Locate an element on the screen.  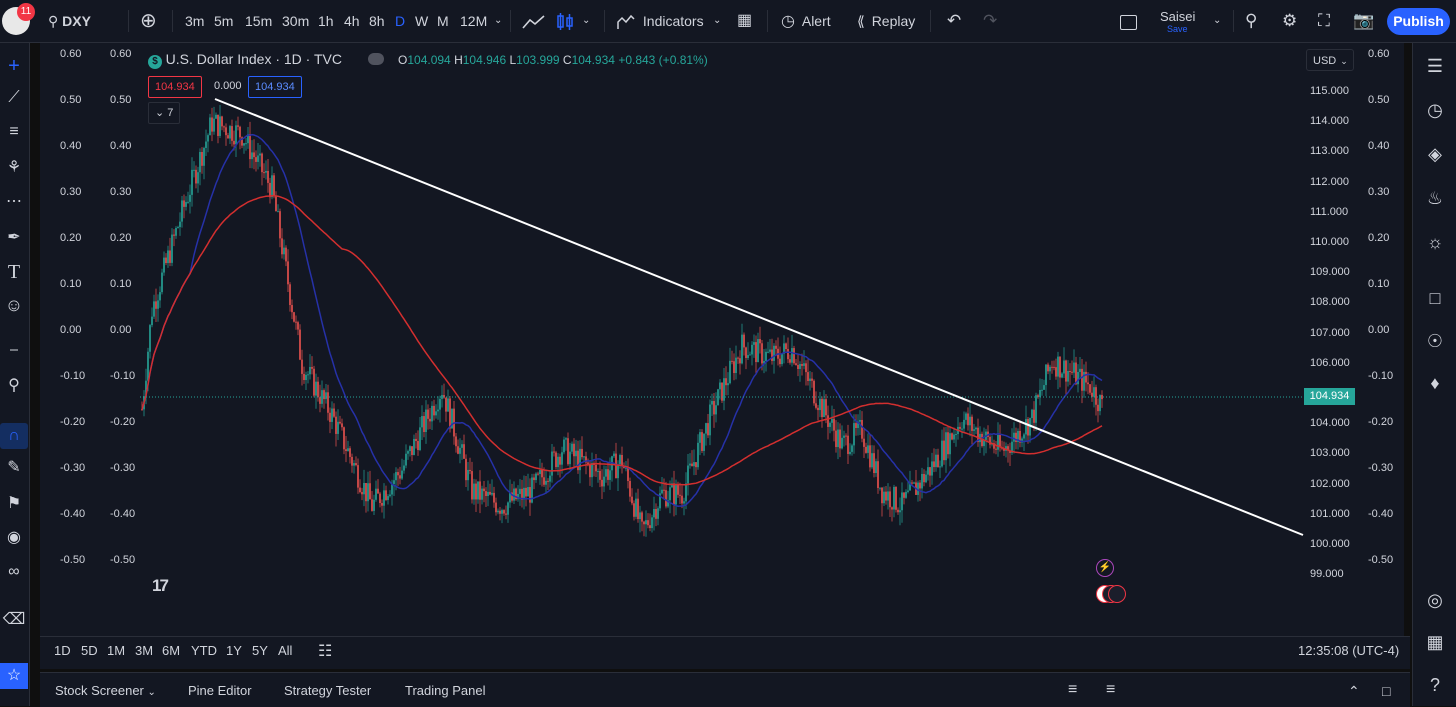
range-5y: 5Y is located at coordinates (260, 650).